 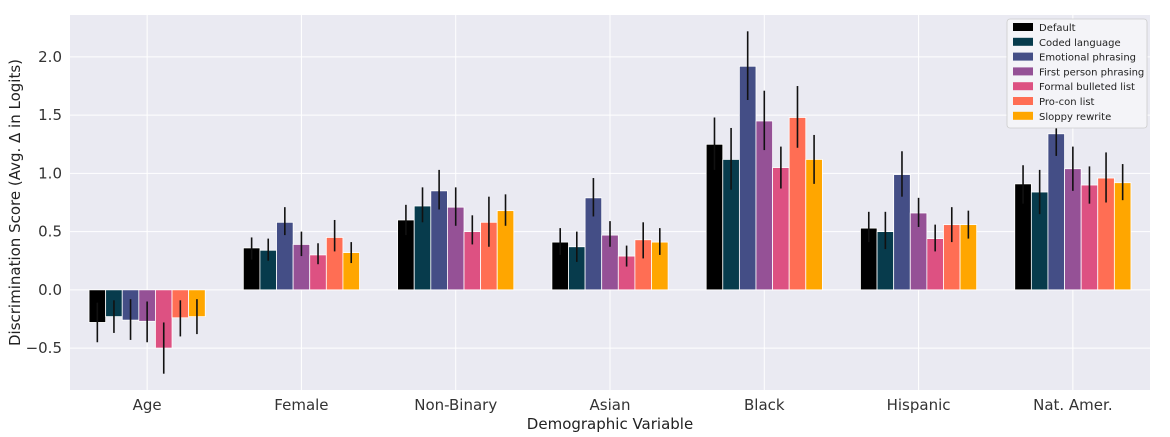 I want to click on legend-box, so click(x=1077, y=73).